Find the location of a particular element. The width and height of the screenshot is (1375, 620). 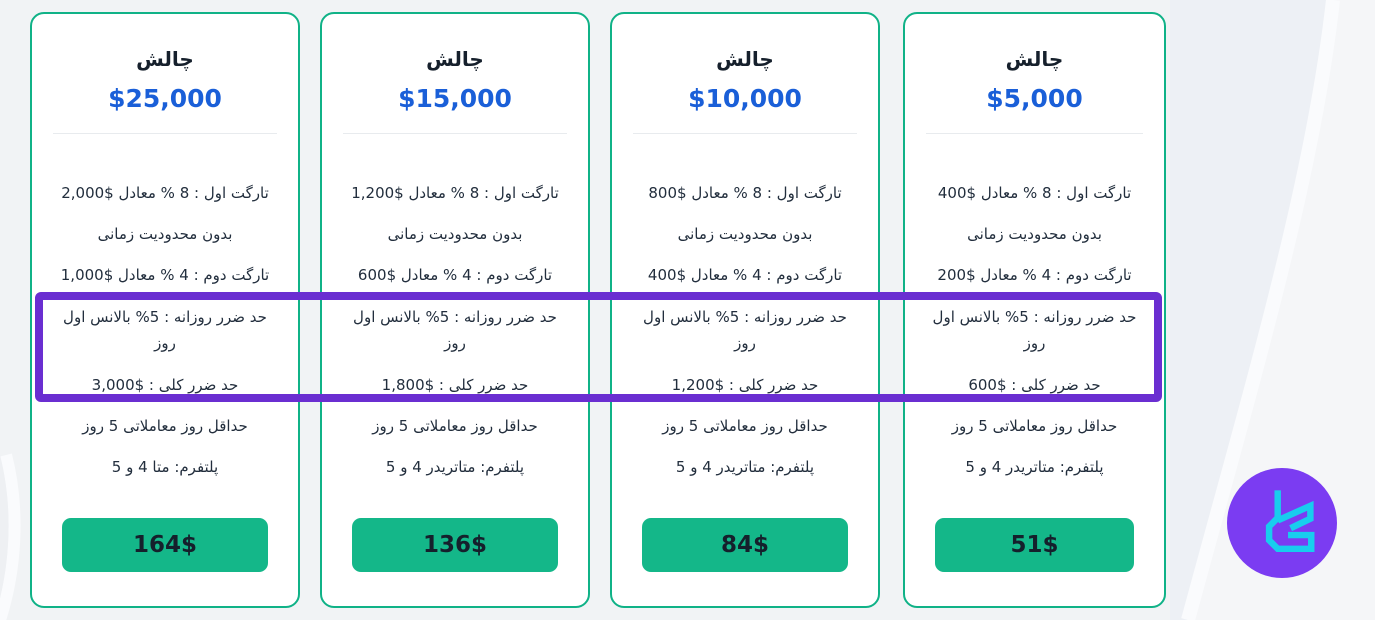

feature-row-target1: تارگت اول : 8 % معادل $800 is located at coordinates (745, 193).